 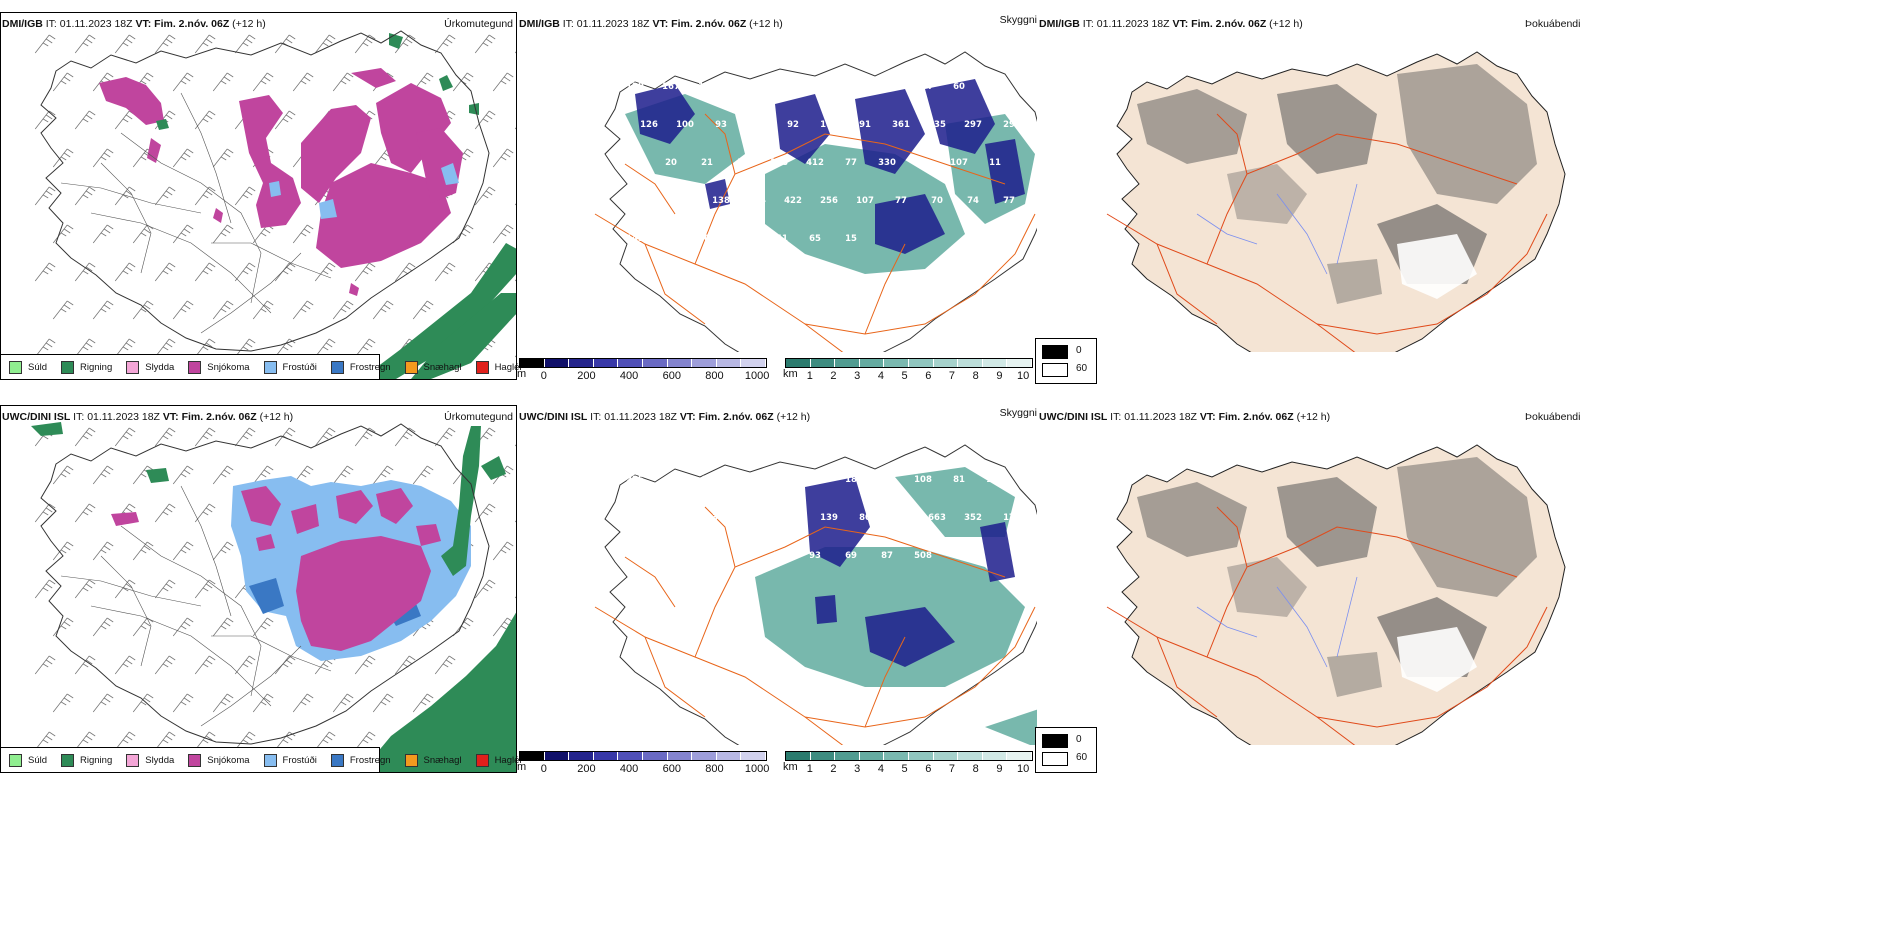 What do you see at coordinates (790, 767) in the screenshot?
I see `colorbar-unit: km` at bounding box center [790, 767].